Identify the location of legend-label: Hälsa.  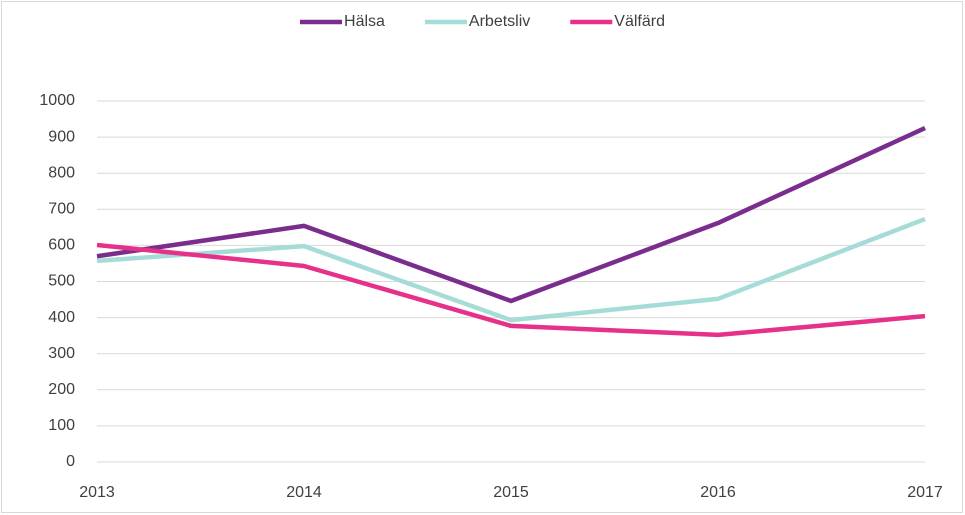
(364, 21).